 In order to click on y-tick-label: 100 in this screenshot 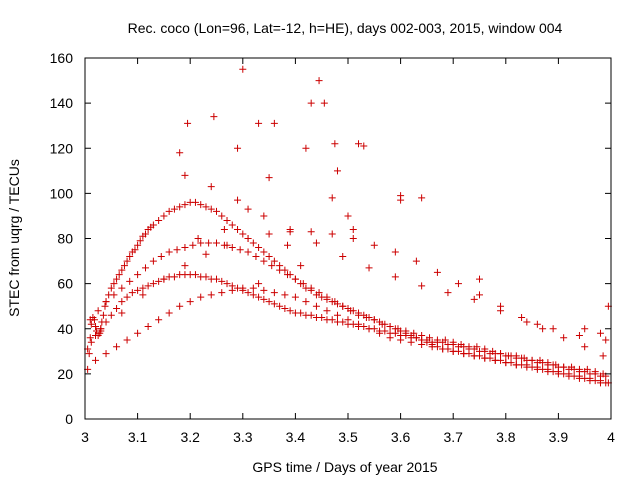, I will do `click(62, 193)`.